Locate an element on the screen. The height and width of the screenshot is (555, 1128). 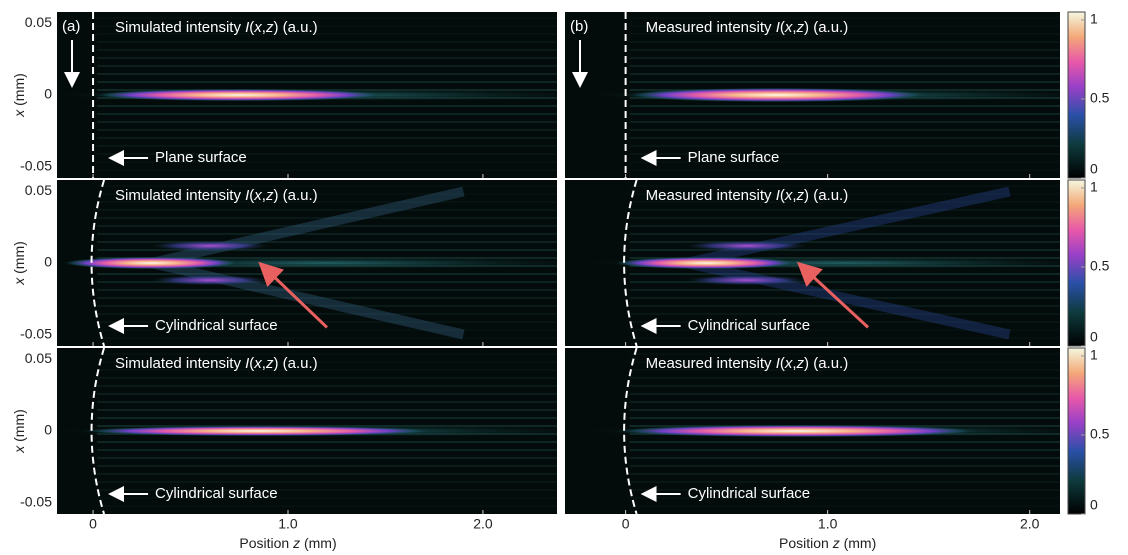
x-axis-label-part: Position is located at coordinates (806, 543).